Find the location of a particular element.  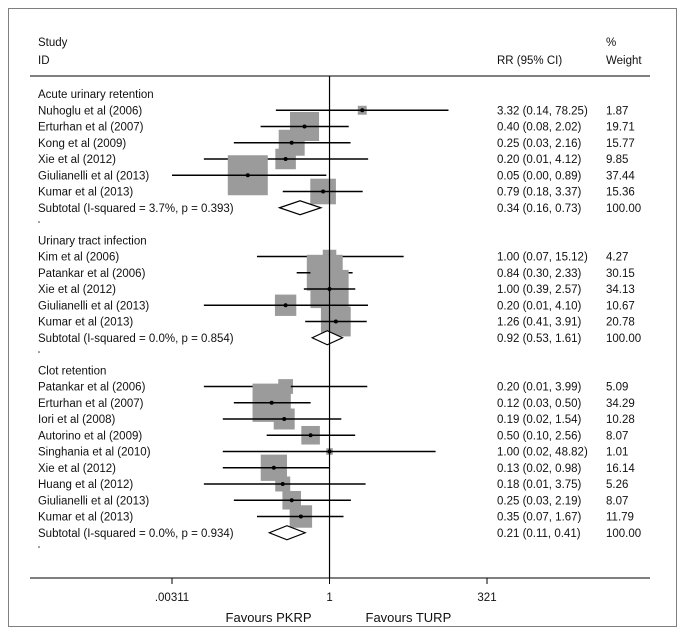

rr-ci-value: 0.25 (0.03, 2.19) is located at coordinates (539, 501).